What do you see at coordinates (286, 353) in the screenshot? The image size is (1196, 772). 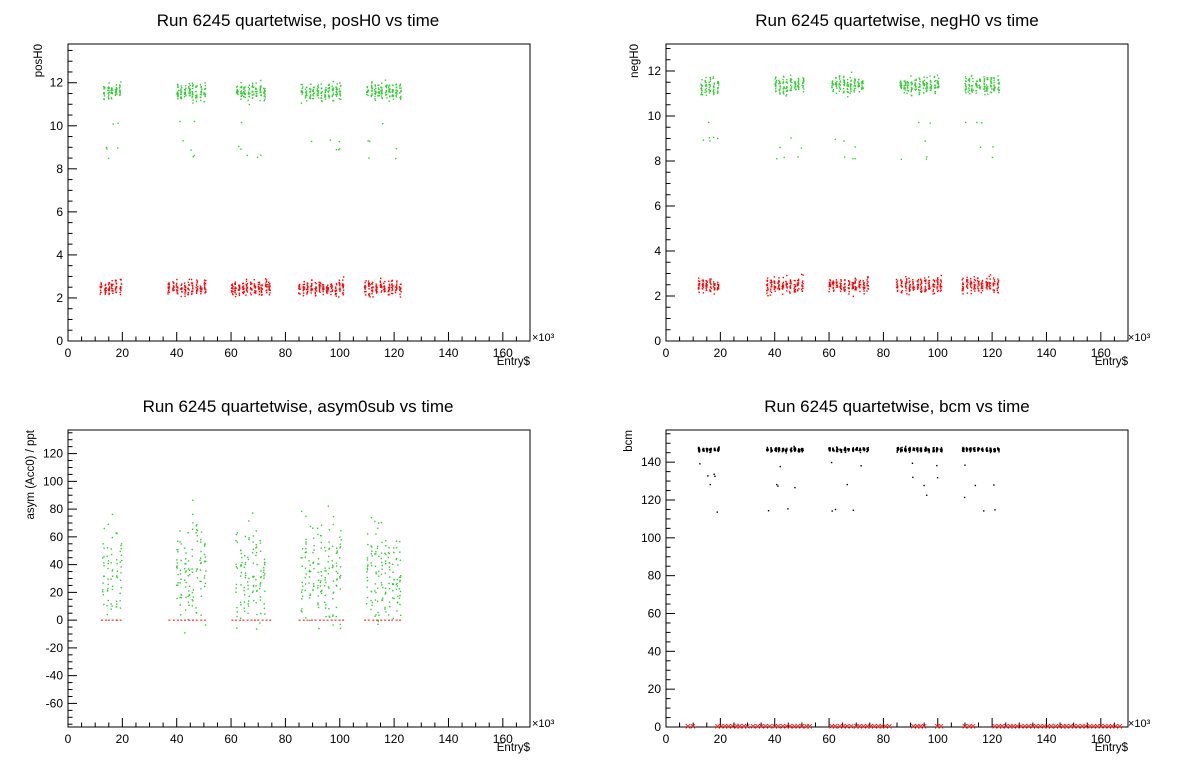 I see `x-tick-label: 80` at bounding box center [286, 353].